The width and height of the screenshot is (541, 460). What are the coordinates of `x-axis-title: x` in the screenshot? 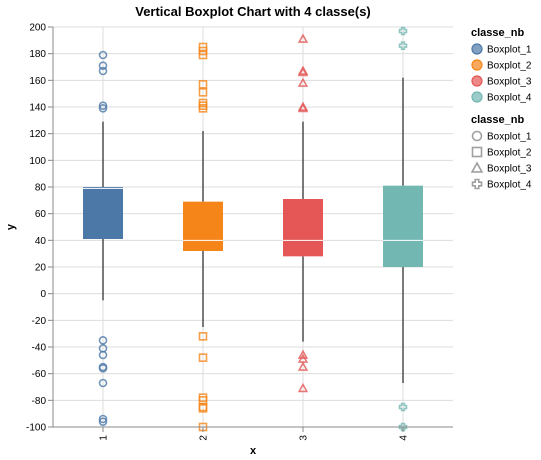 It's located at (253, 451).